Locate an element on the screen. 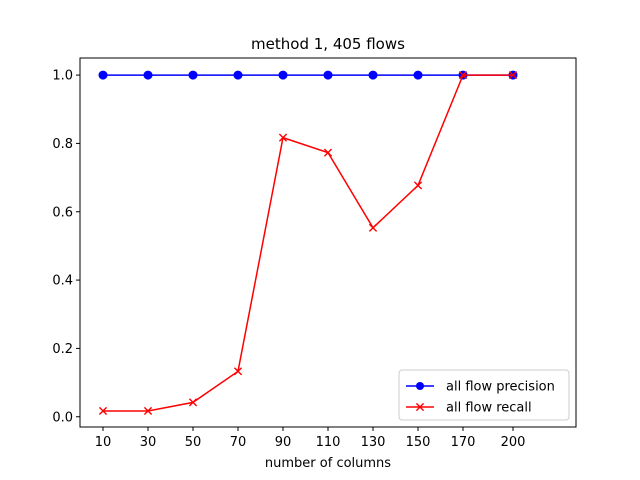 The height and width of the screenshot is (480, 640). x-axis-label: number of columns is located at coordinates (328, 463).